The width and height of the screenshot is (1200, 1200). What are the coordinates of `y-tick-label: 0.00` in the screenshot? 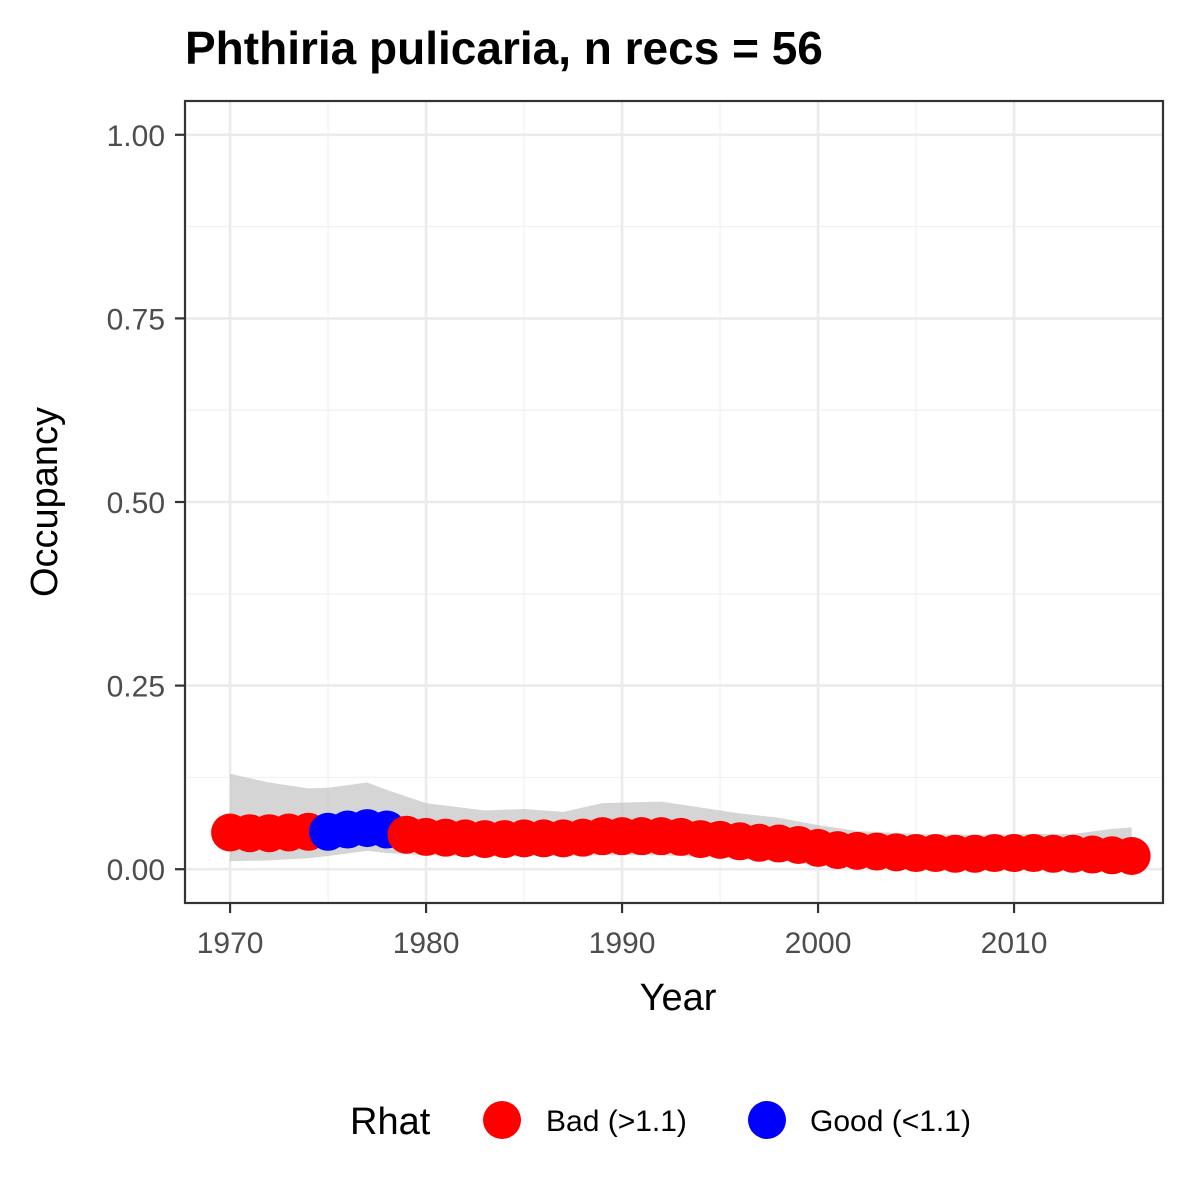 It's located at (136, 870).